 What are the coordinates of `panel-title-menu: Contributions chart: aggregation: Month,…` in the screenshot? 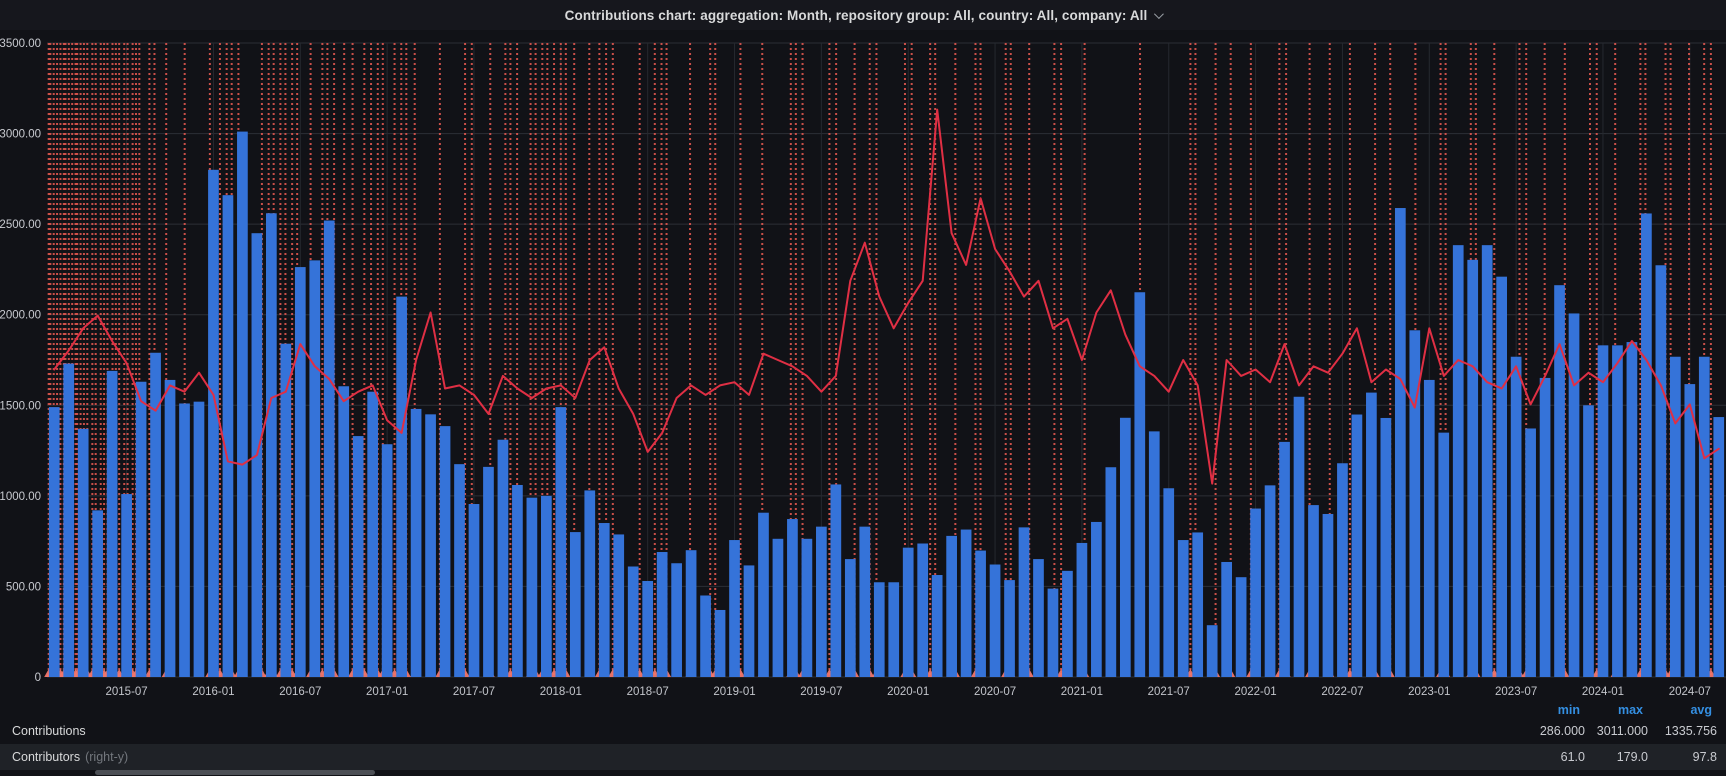 It's located at (865, 15).